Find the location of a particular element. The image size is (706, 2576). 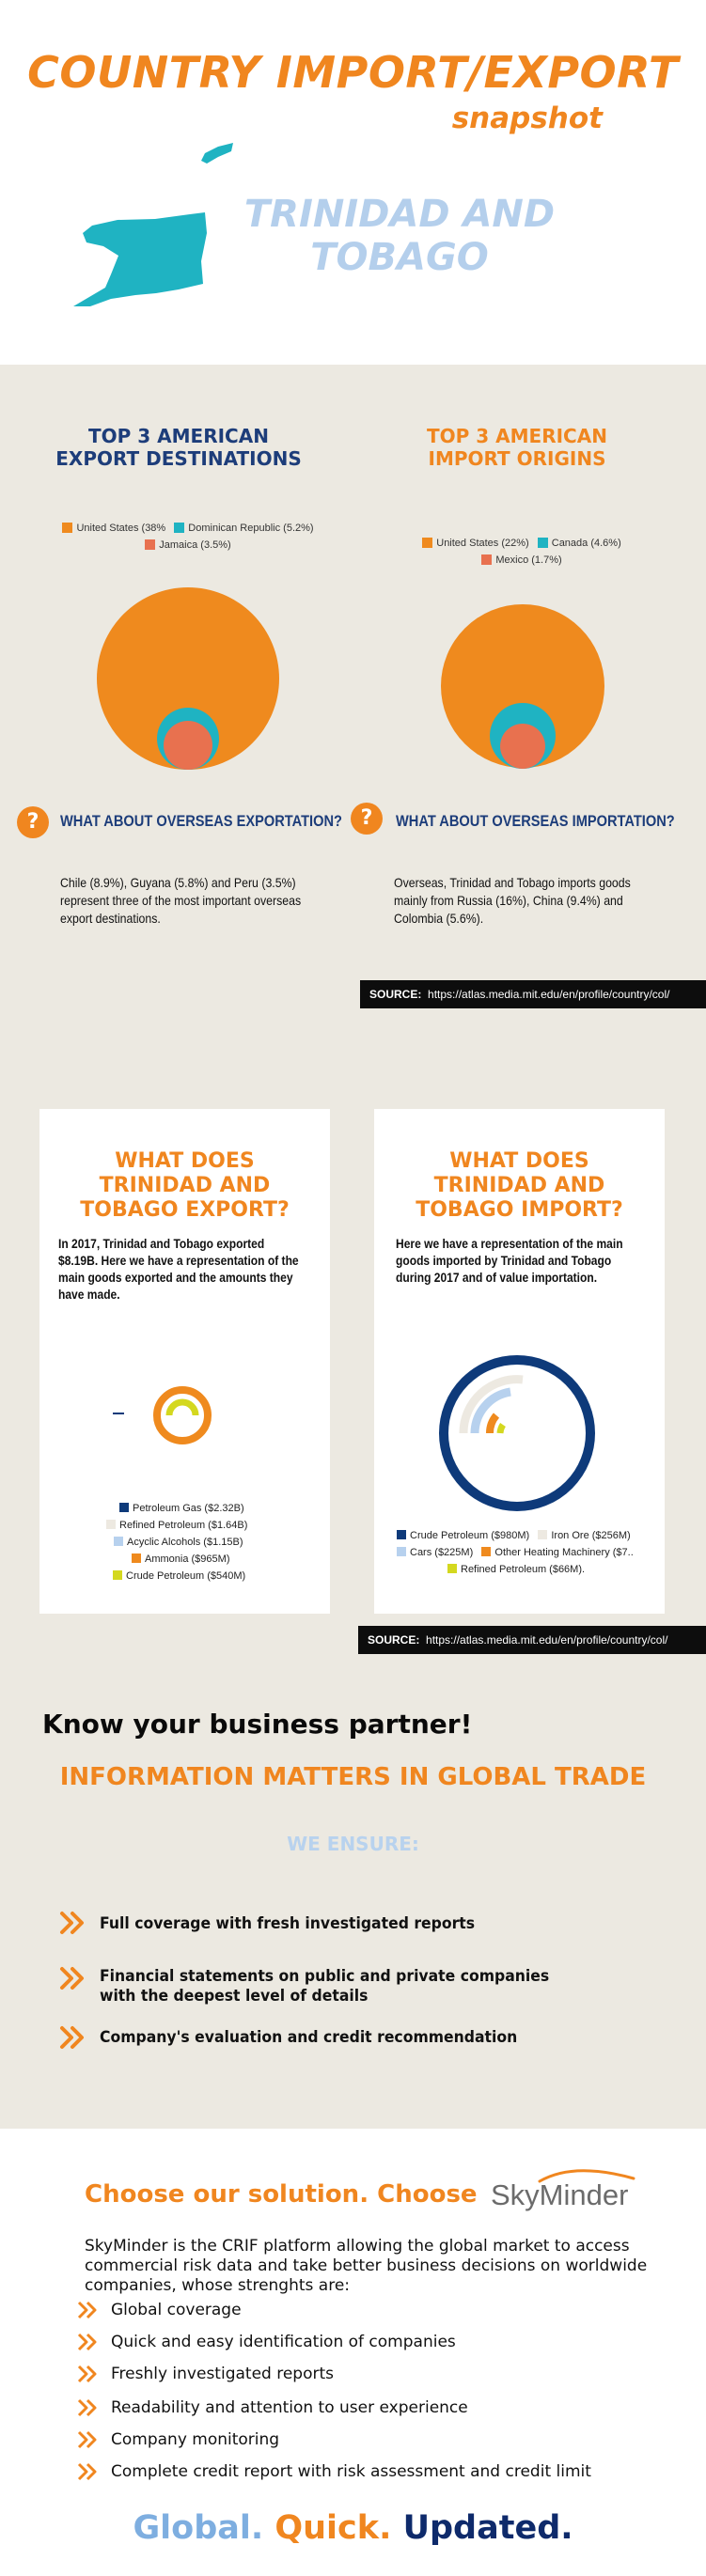

radial-bar-refined-petroleum is located at coordinates (501, 1429).